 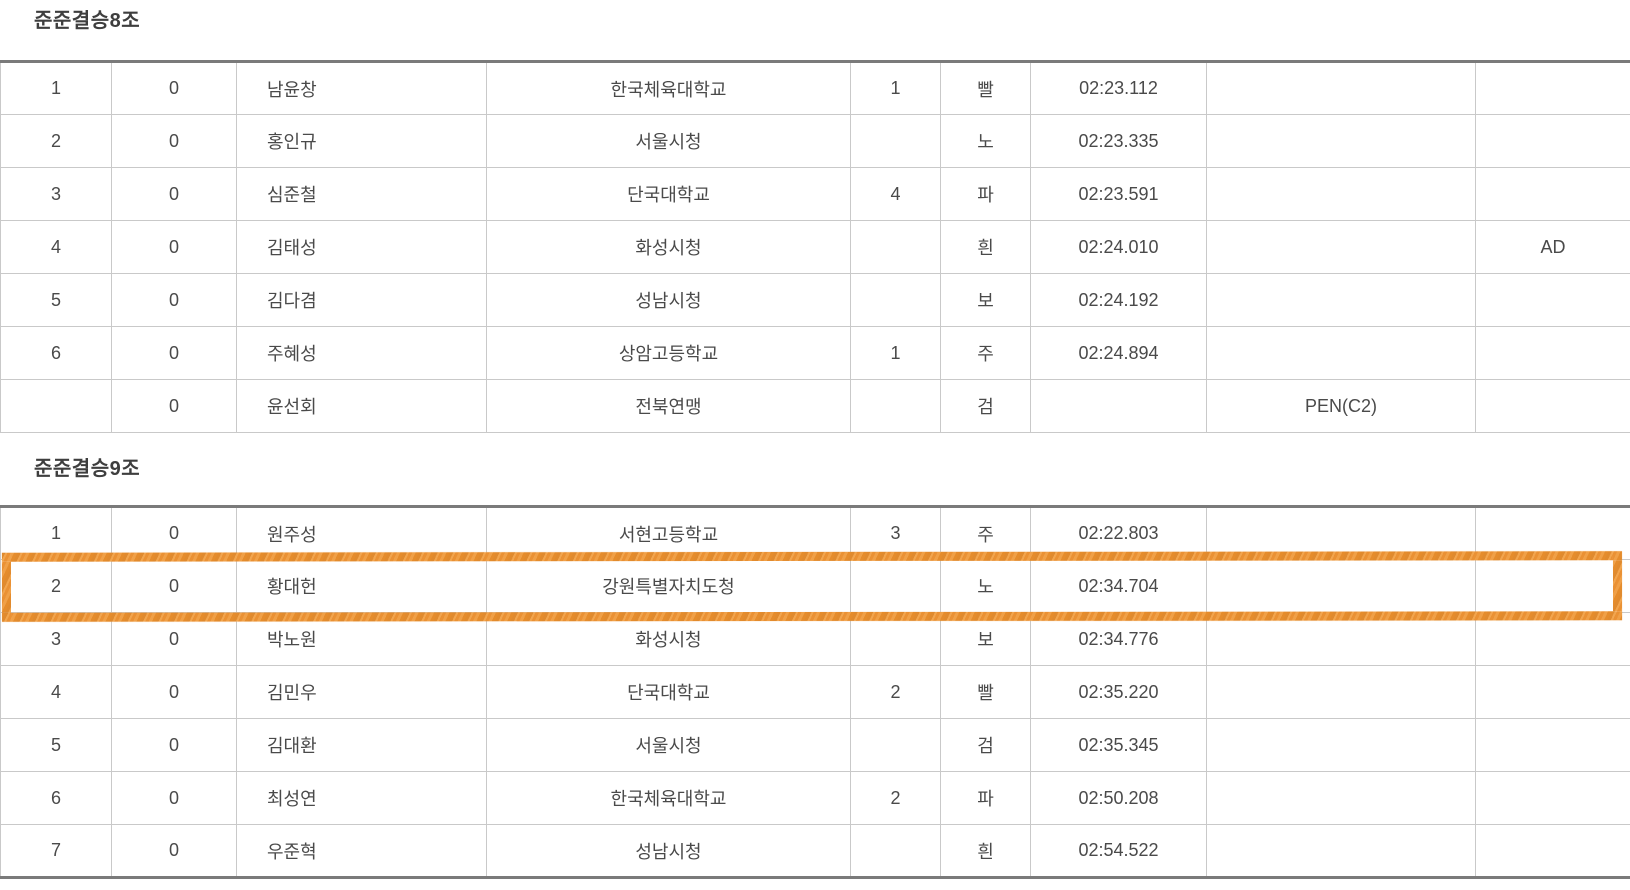 I want to click on cell-time: 02:35.220, so click(x=1118, y=692).